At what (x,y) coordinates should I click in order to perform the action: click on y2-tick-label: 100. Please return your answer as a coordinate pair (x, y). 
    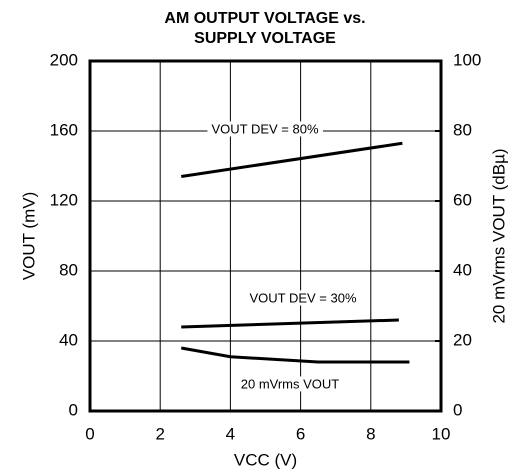
    Looking at the image, I should click on (467, 59).